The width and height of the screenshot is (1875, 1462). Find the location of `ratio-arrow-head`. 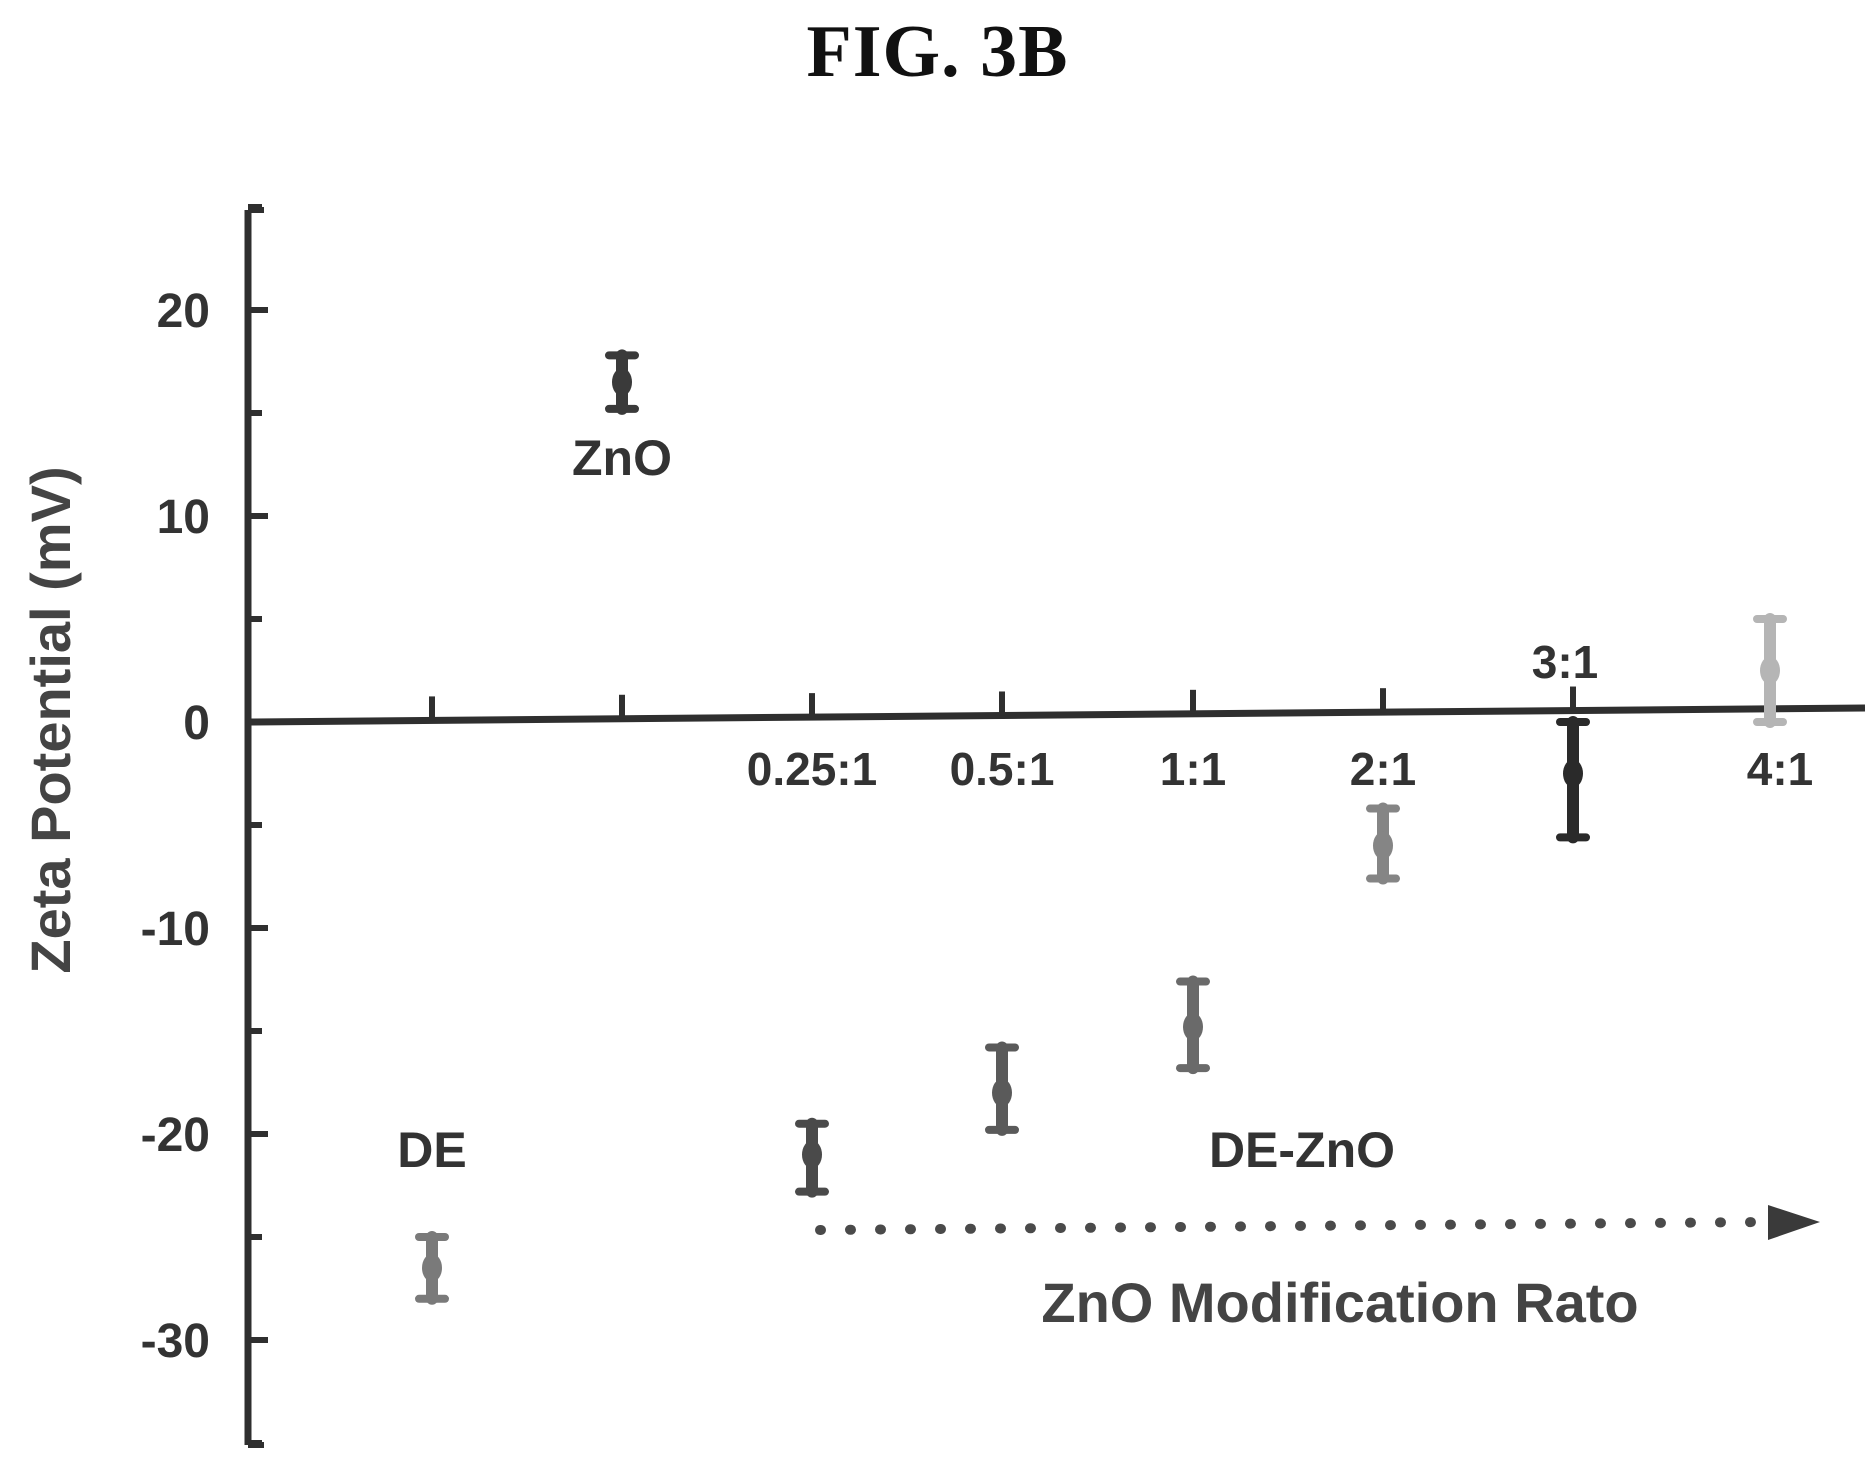

ratio-arrow-head is located at coordinates (1794, 1222).